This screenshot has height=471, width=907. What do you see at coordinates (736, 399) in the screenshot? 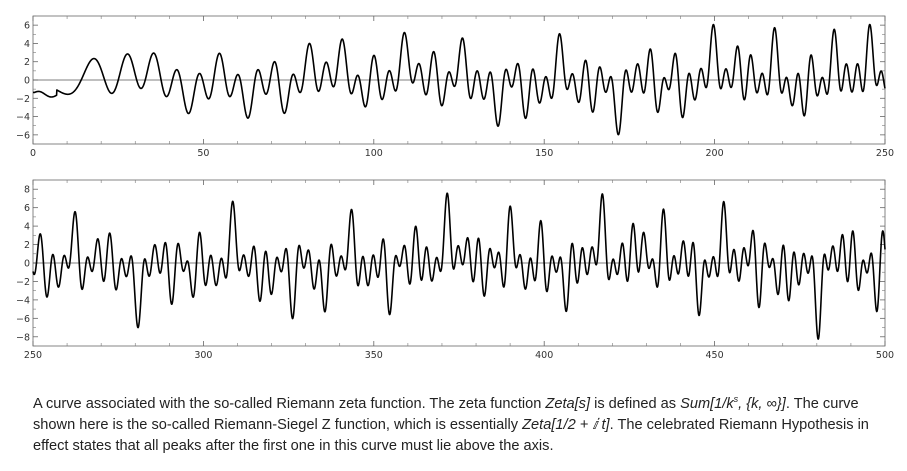
I see `caption-sum-sup: s` at bounding box center [736, 399].